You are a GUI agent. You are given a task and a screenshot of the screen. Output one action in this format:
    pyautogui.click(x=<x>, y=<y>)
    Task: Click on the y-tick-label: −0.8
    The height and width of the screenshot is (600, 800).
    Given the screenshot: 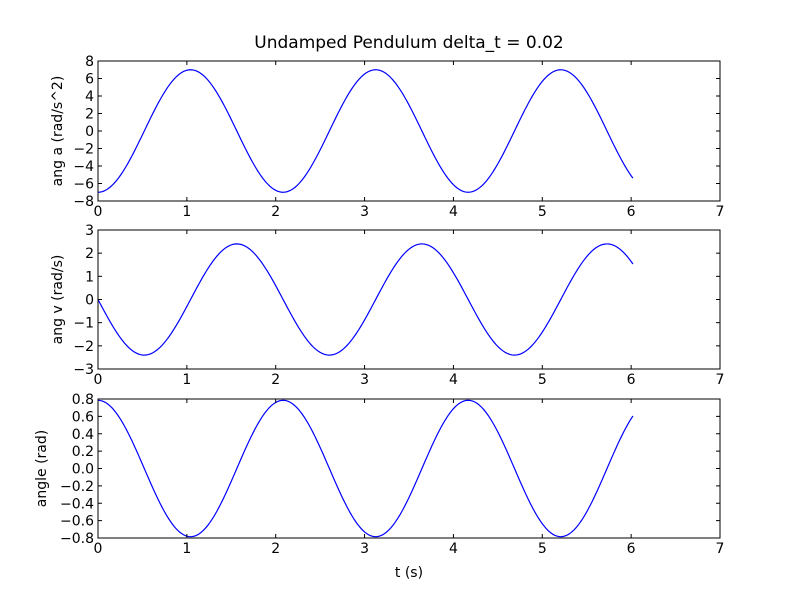 What is the action you would take?
    pyautogui.click(x=77, y=539)
    